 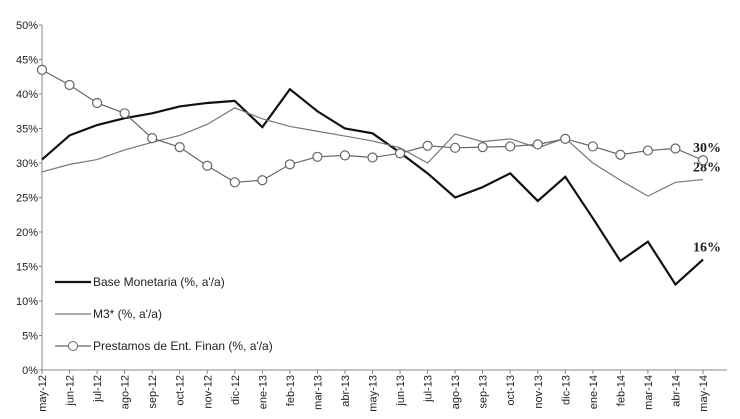 What do you see at coordinates (159, 282) in the screenshot?
I see `legend-label: Base Monetaria (%, a'/a)` at bounding box center [159, 282].